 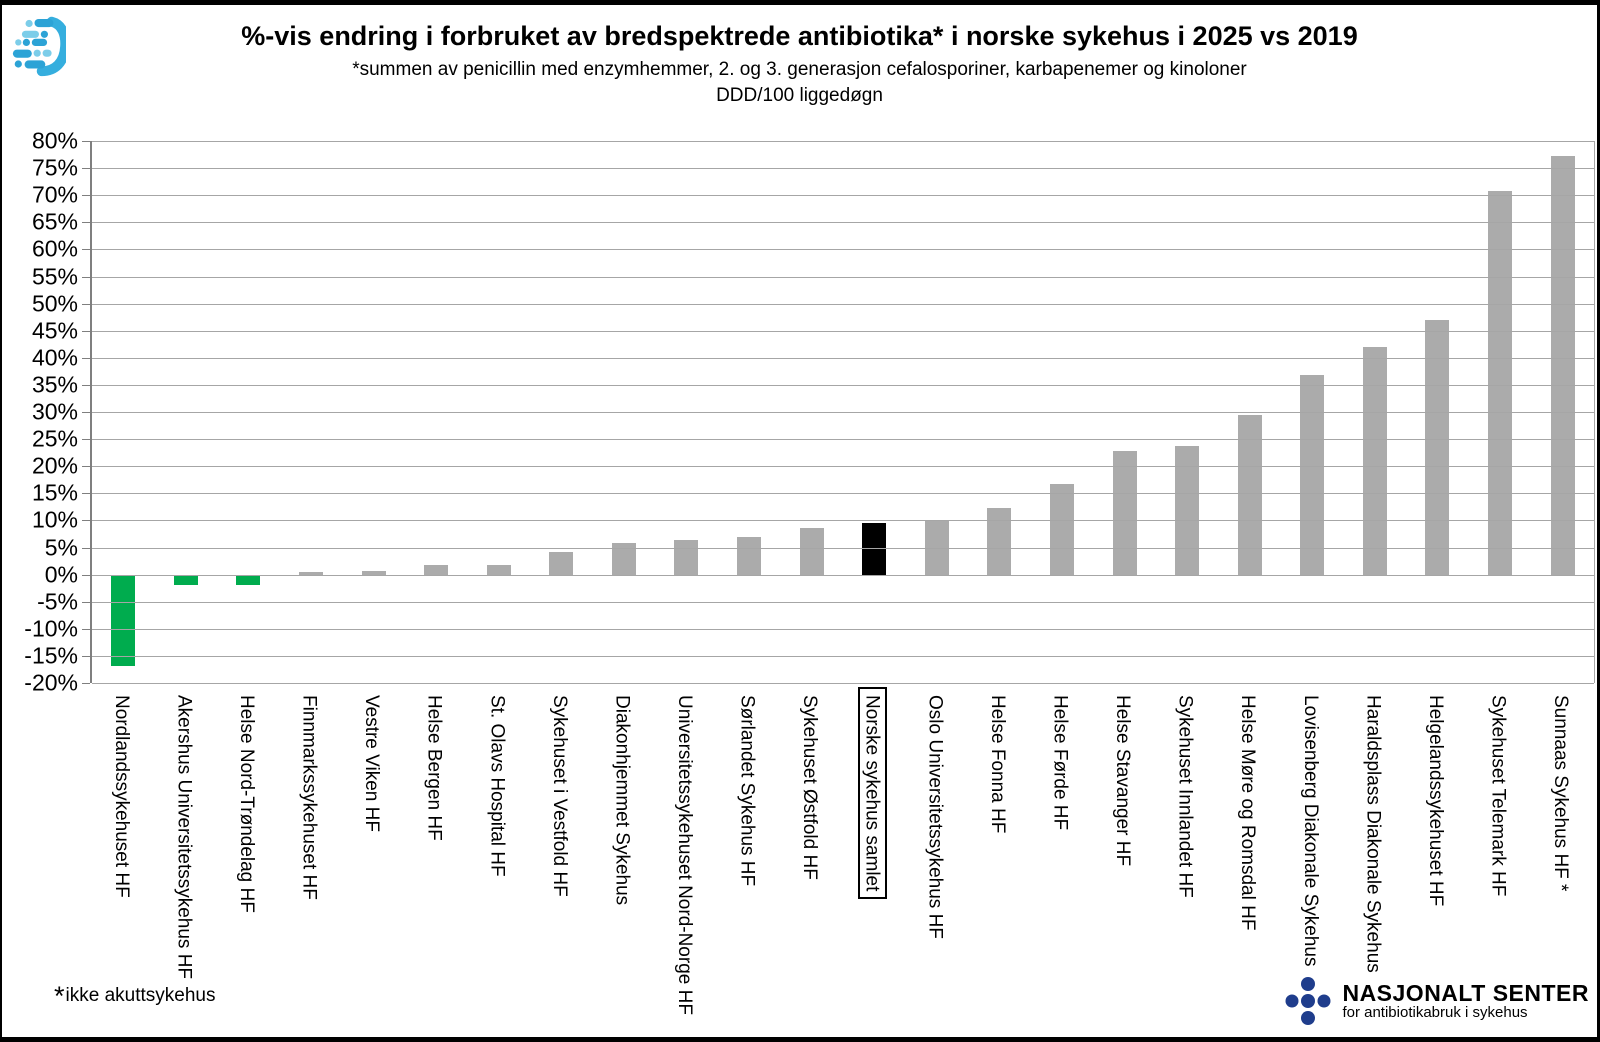 I want to click on x-label-slot: Norske sykehus samlet, so click(x=872, y=860).